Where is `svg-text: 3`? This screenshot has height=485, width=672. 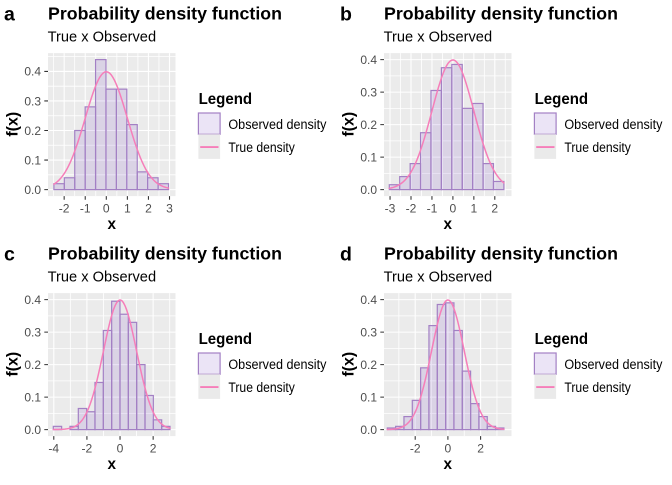
svg-text: 3 is located at coordinates (169, 209).